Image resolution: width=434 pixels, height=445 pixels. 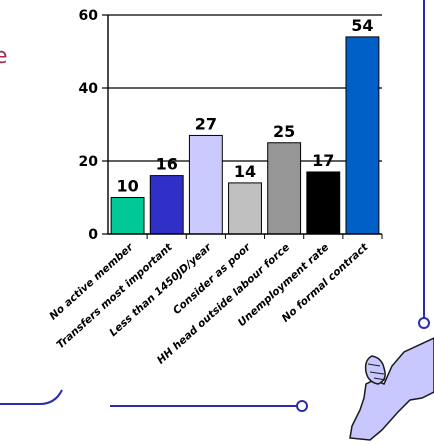 I want to click on y-tick-label: 20, so click(x=89, y=162).